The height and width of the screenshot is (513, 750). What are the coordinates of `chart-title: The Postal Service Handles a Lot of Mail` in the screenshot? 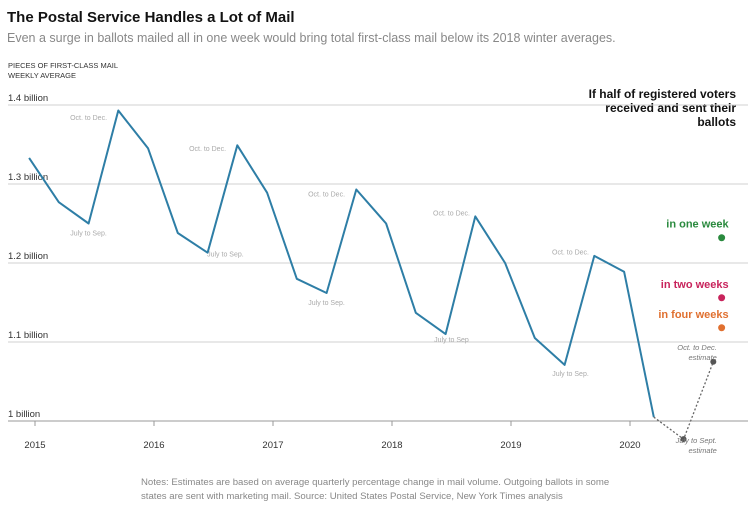 It's located at (151, 17).